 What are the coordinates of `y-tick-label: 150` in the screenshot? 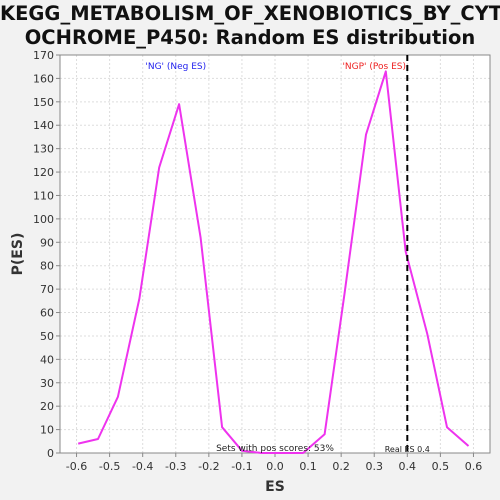 It's located at (43, 102).